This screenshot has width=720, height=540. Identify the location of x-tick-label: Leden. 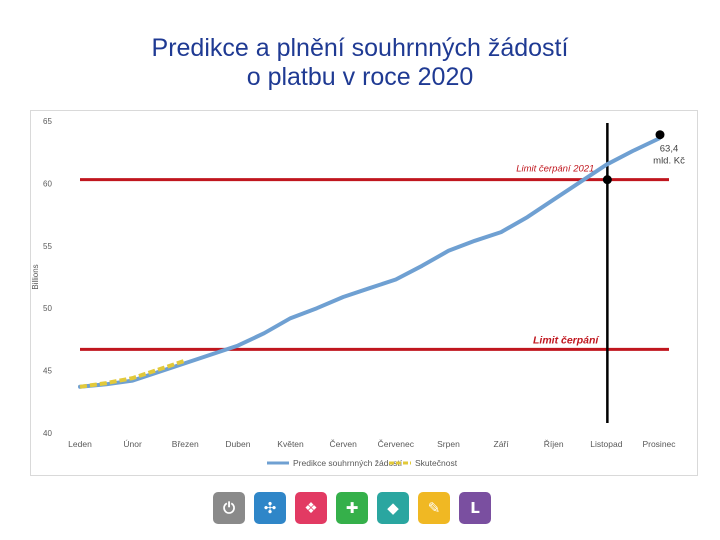
(80, 444).